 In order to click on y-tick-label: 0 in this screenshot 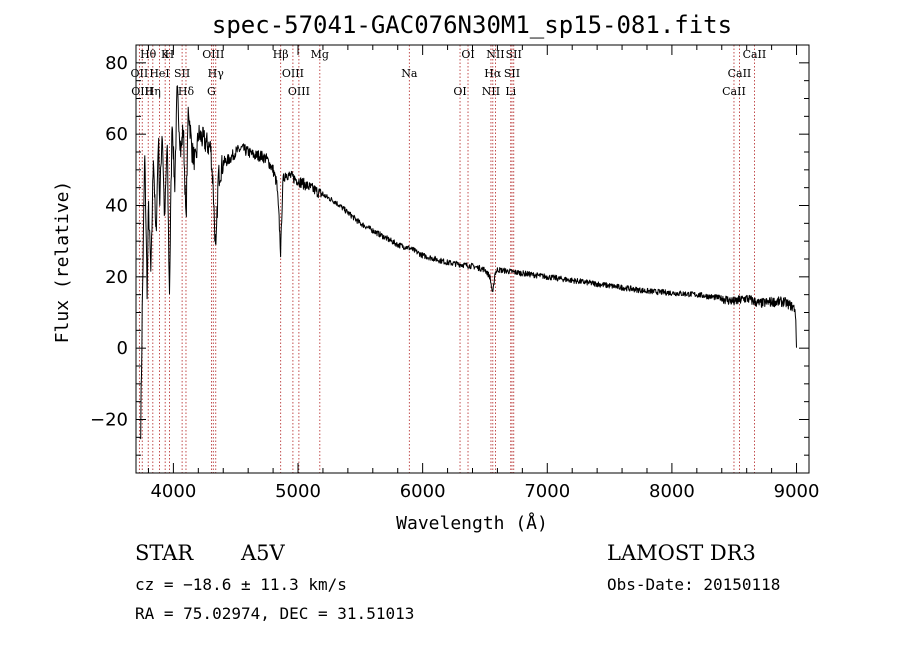, I will do `click(122, 348)`.